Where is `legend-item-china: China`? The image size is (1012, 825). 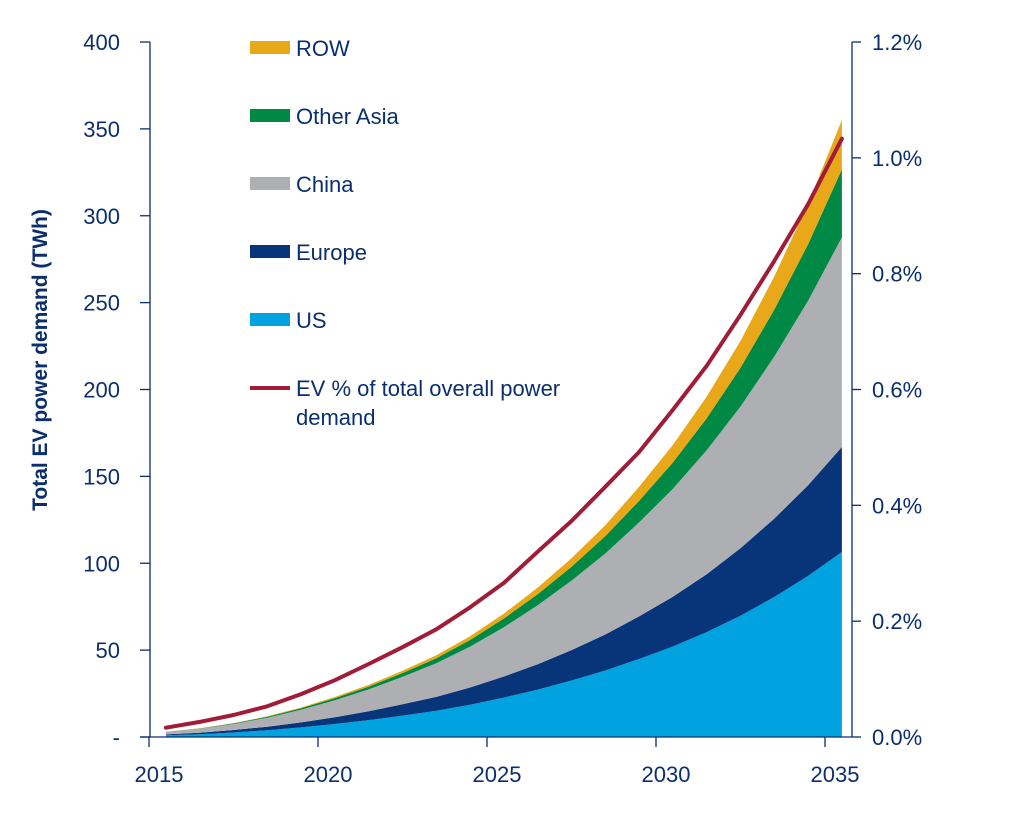 legend-item-china: China is located at coordinates (301, 184).